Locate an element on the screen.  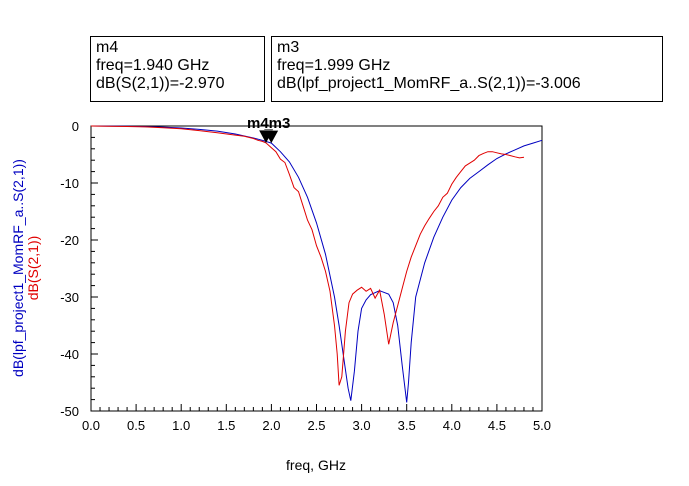
marker-value: dB(lpf_project1_MomRF_a..S(2,1))=-3.006 is located at coordinates (429, 83).